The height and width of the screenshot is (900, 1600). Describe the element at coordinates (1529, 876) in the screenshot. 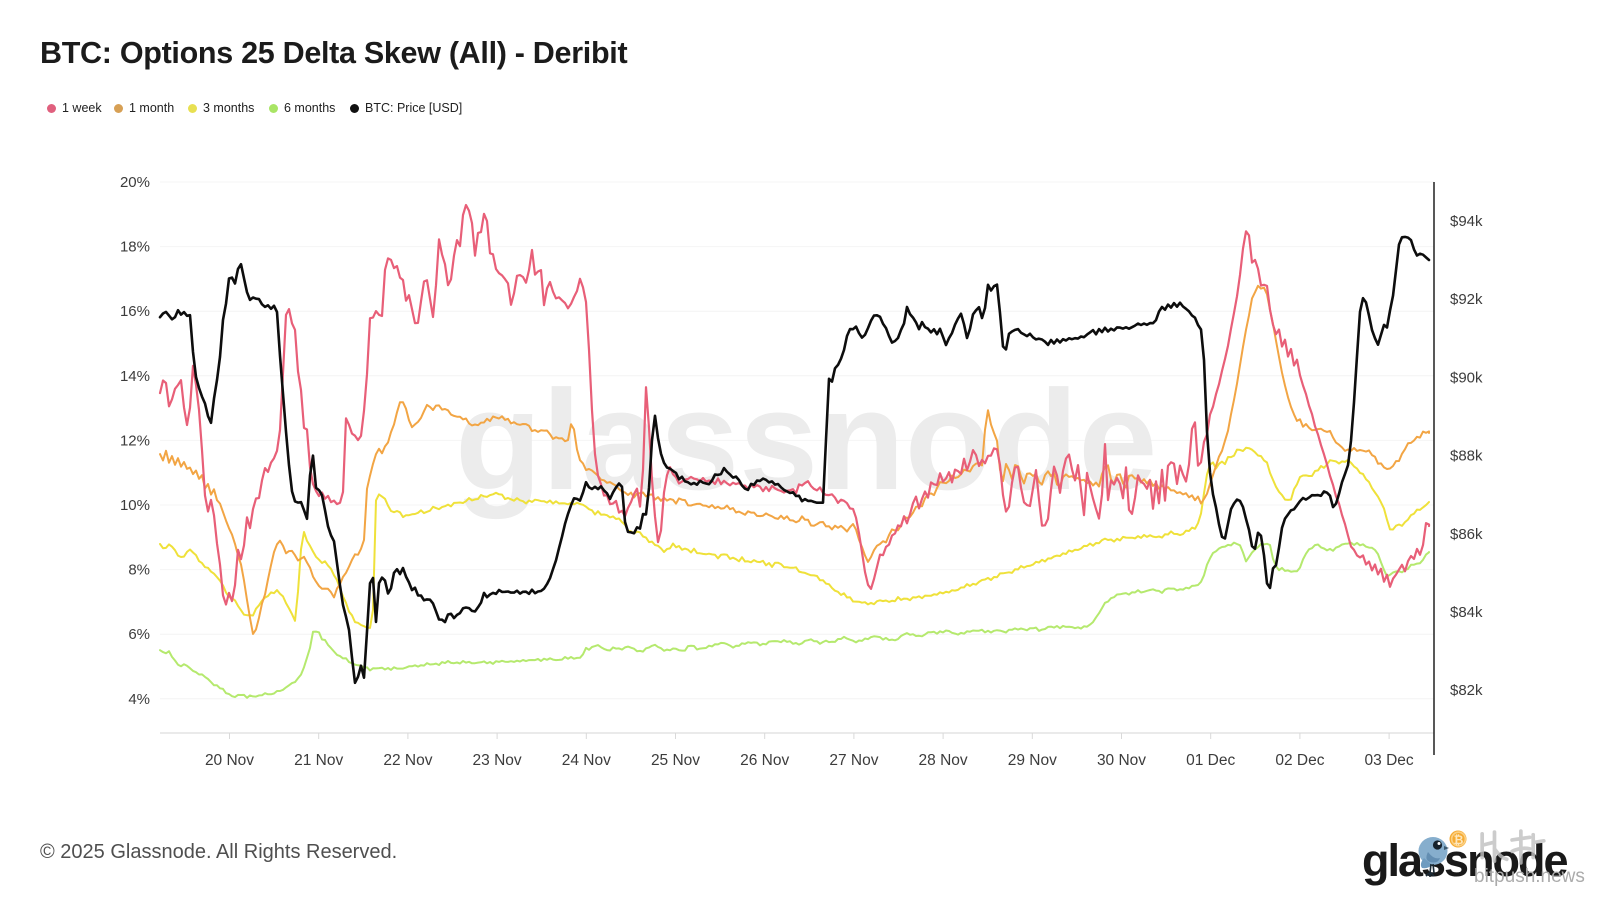

I see `svg-text: bitpush.news` at that location.